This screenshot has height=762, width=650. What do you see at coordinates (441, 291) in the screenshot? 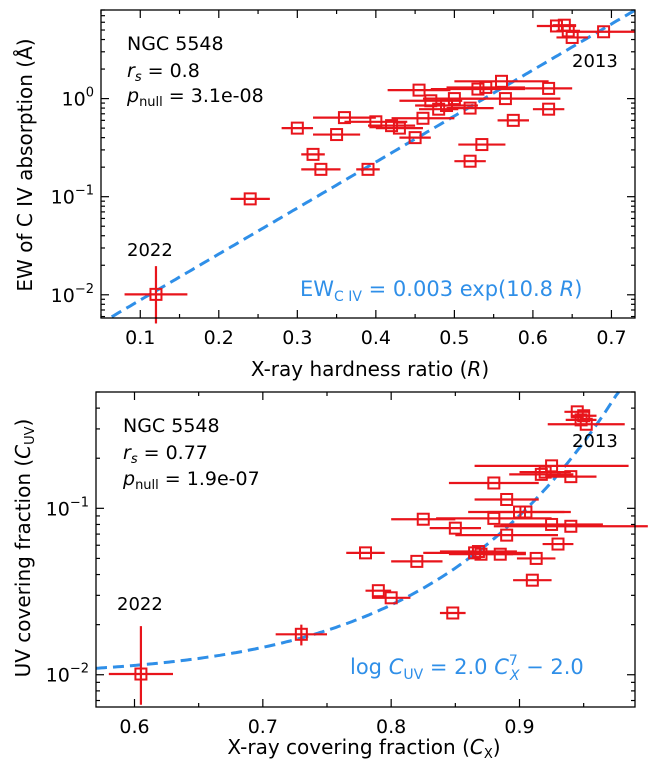
I see `top-fit-equation: EWC IV = 0.003 exp(10.8 R)` at bounding box center [441, 291].